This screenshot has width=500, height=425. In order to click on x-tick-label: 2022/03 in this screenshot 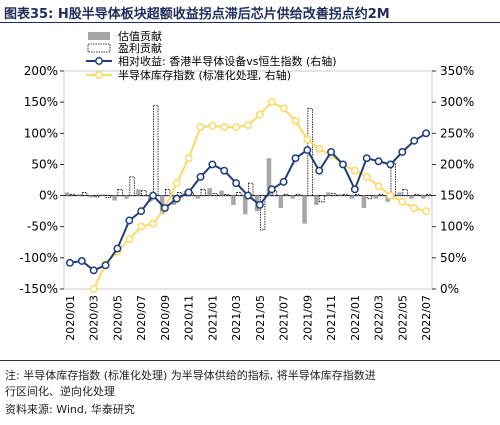, I will do `click(379, 318)`.